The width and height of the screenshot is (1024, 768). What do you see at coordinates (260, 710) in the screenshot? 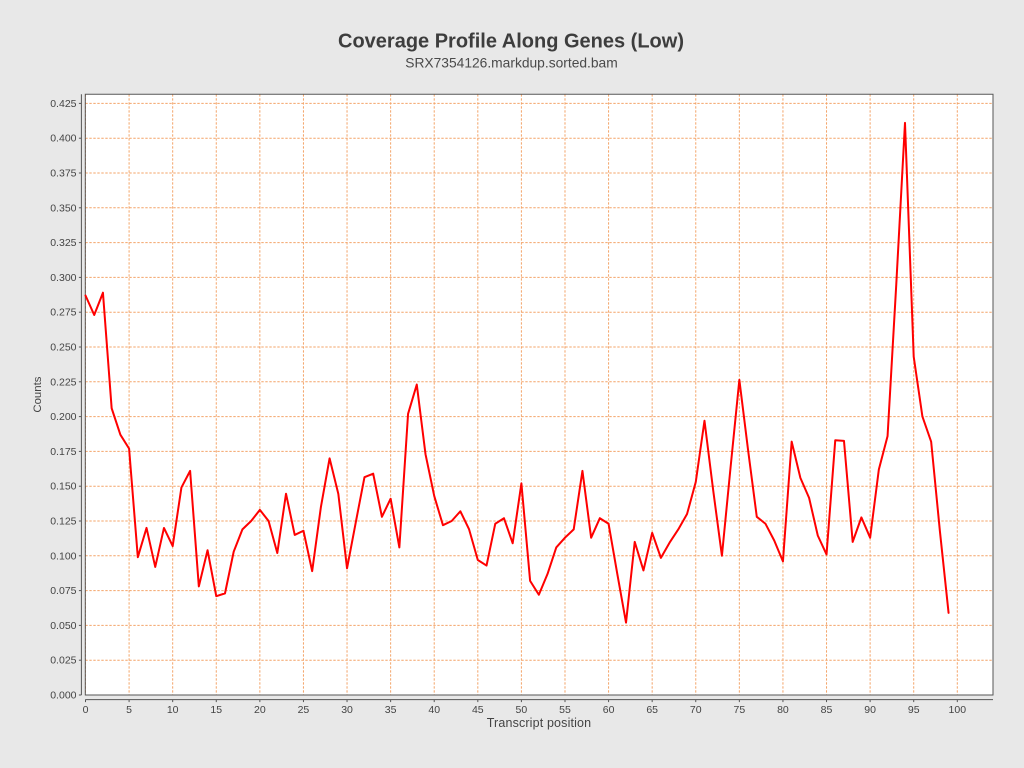
I see `svg-text: 20` at bounding box center [260, 710].